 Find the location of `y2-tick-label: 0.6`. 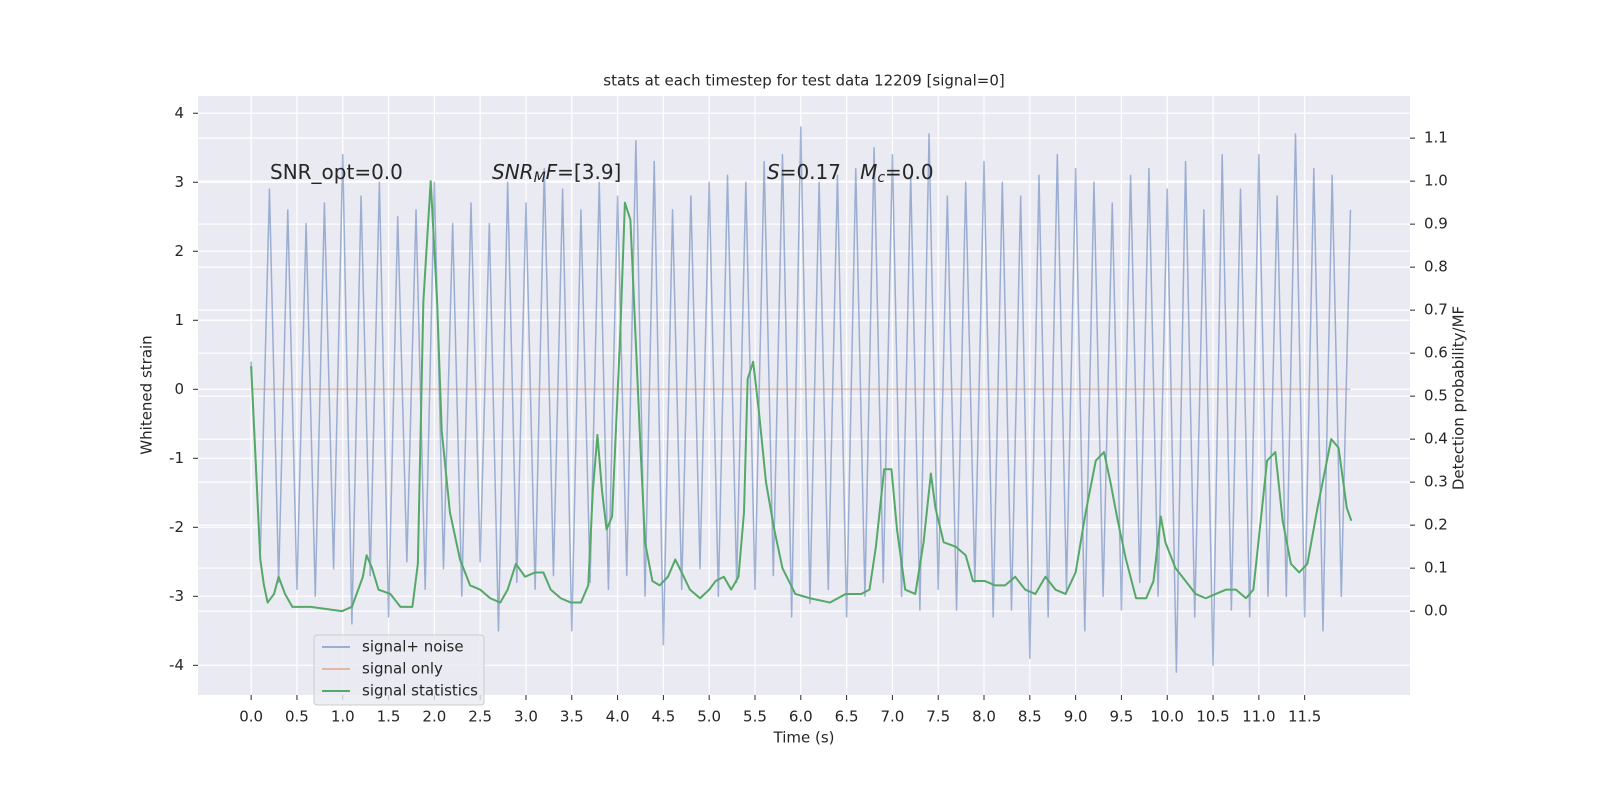

y2-tick-label: 0.6 is located at coordinates (1436, 353).